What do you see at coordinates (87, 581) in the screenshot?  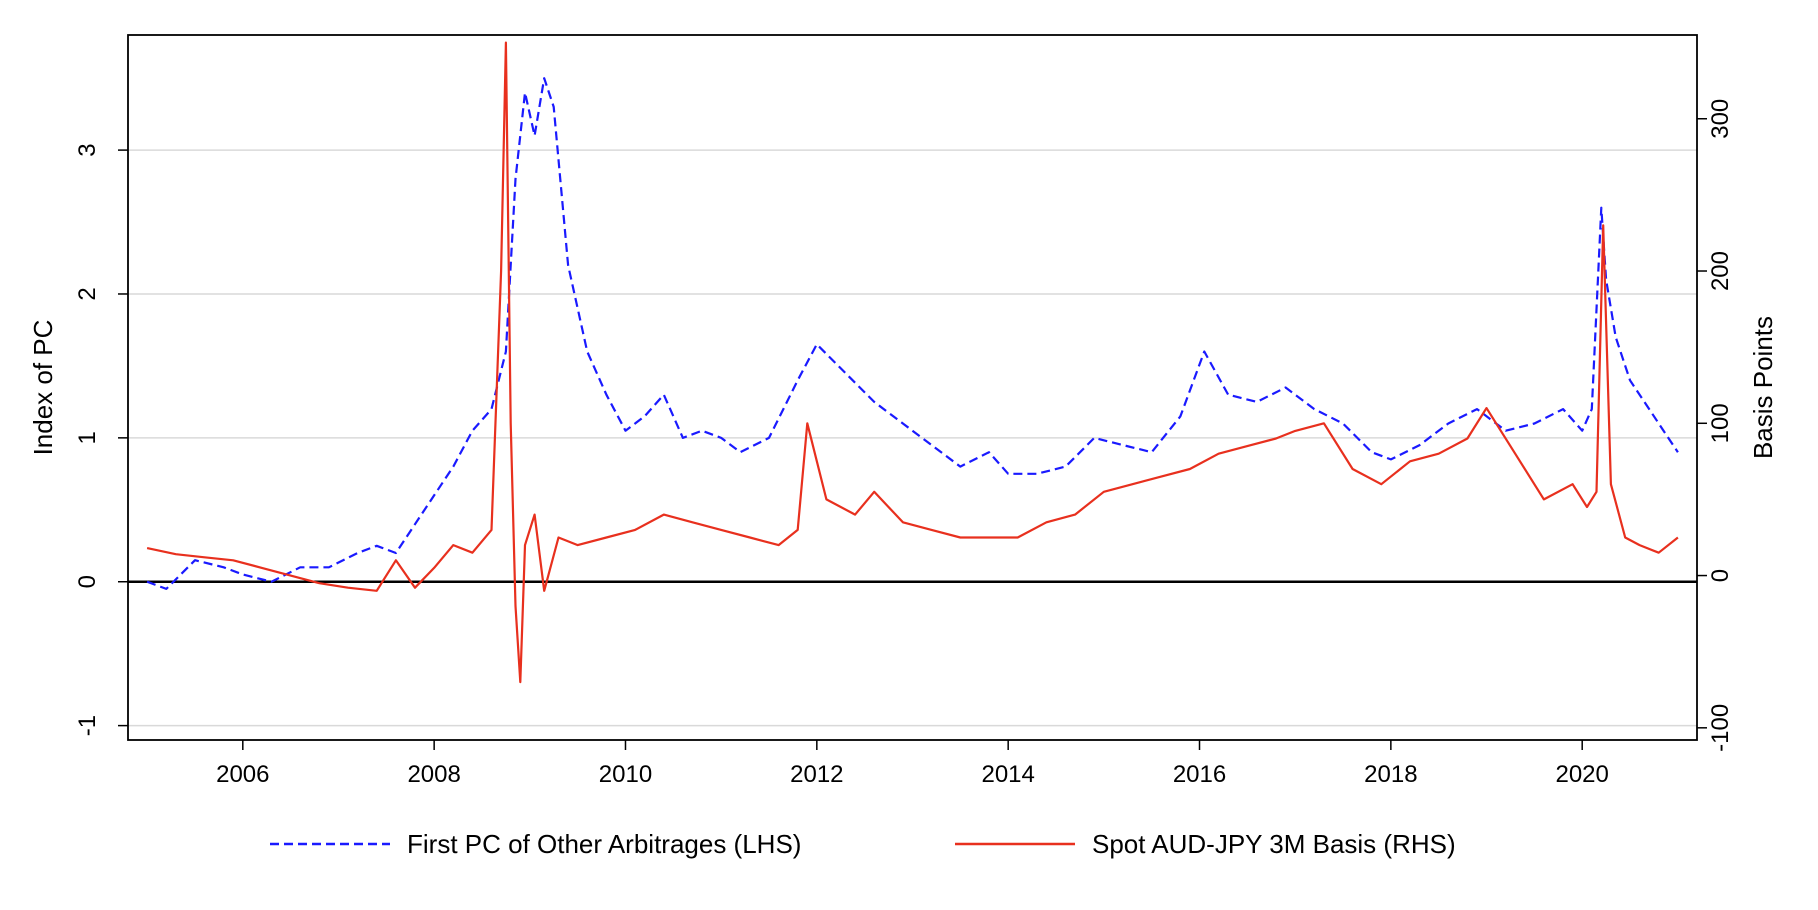 I see `y-left-tick-label: 0` at bounding box center [87, 581].